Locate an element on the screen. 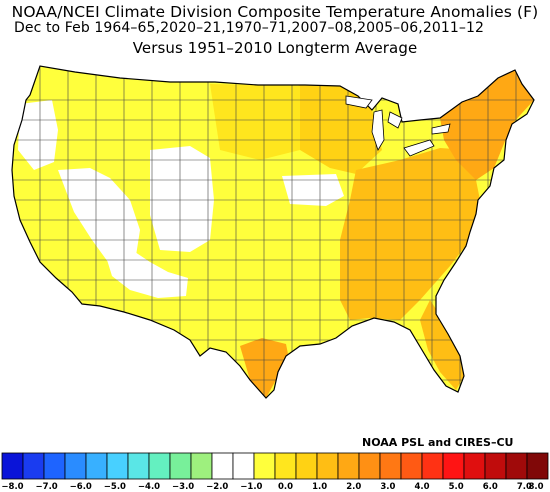 This screenshot has width=550, height=492. region-southwest is located at coordinates (146, 274).